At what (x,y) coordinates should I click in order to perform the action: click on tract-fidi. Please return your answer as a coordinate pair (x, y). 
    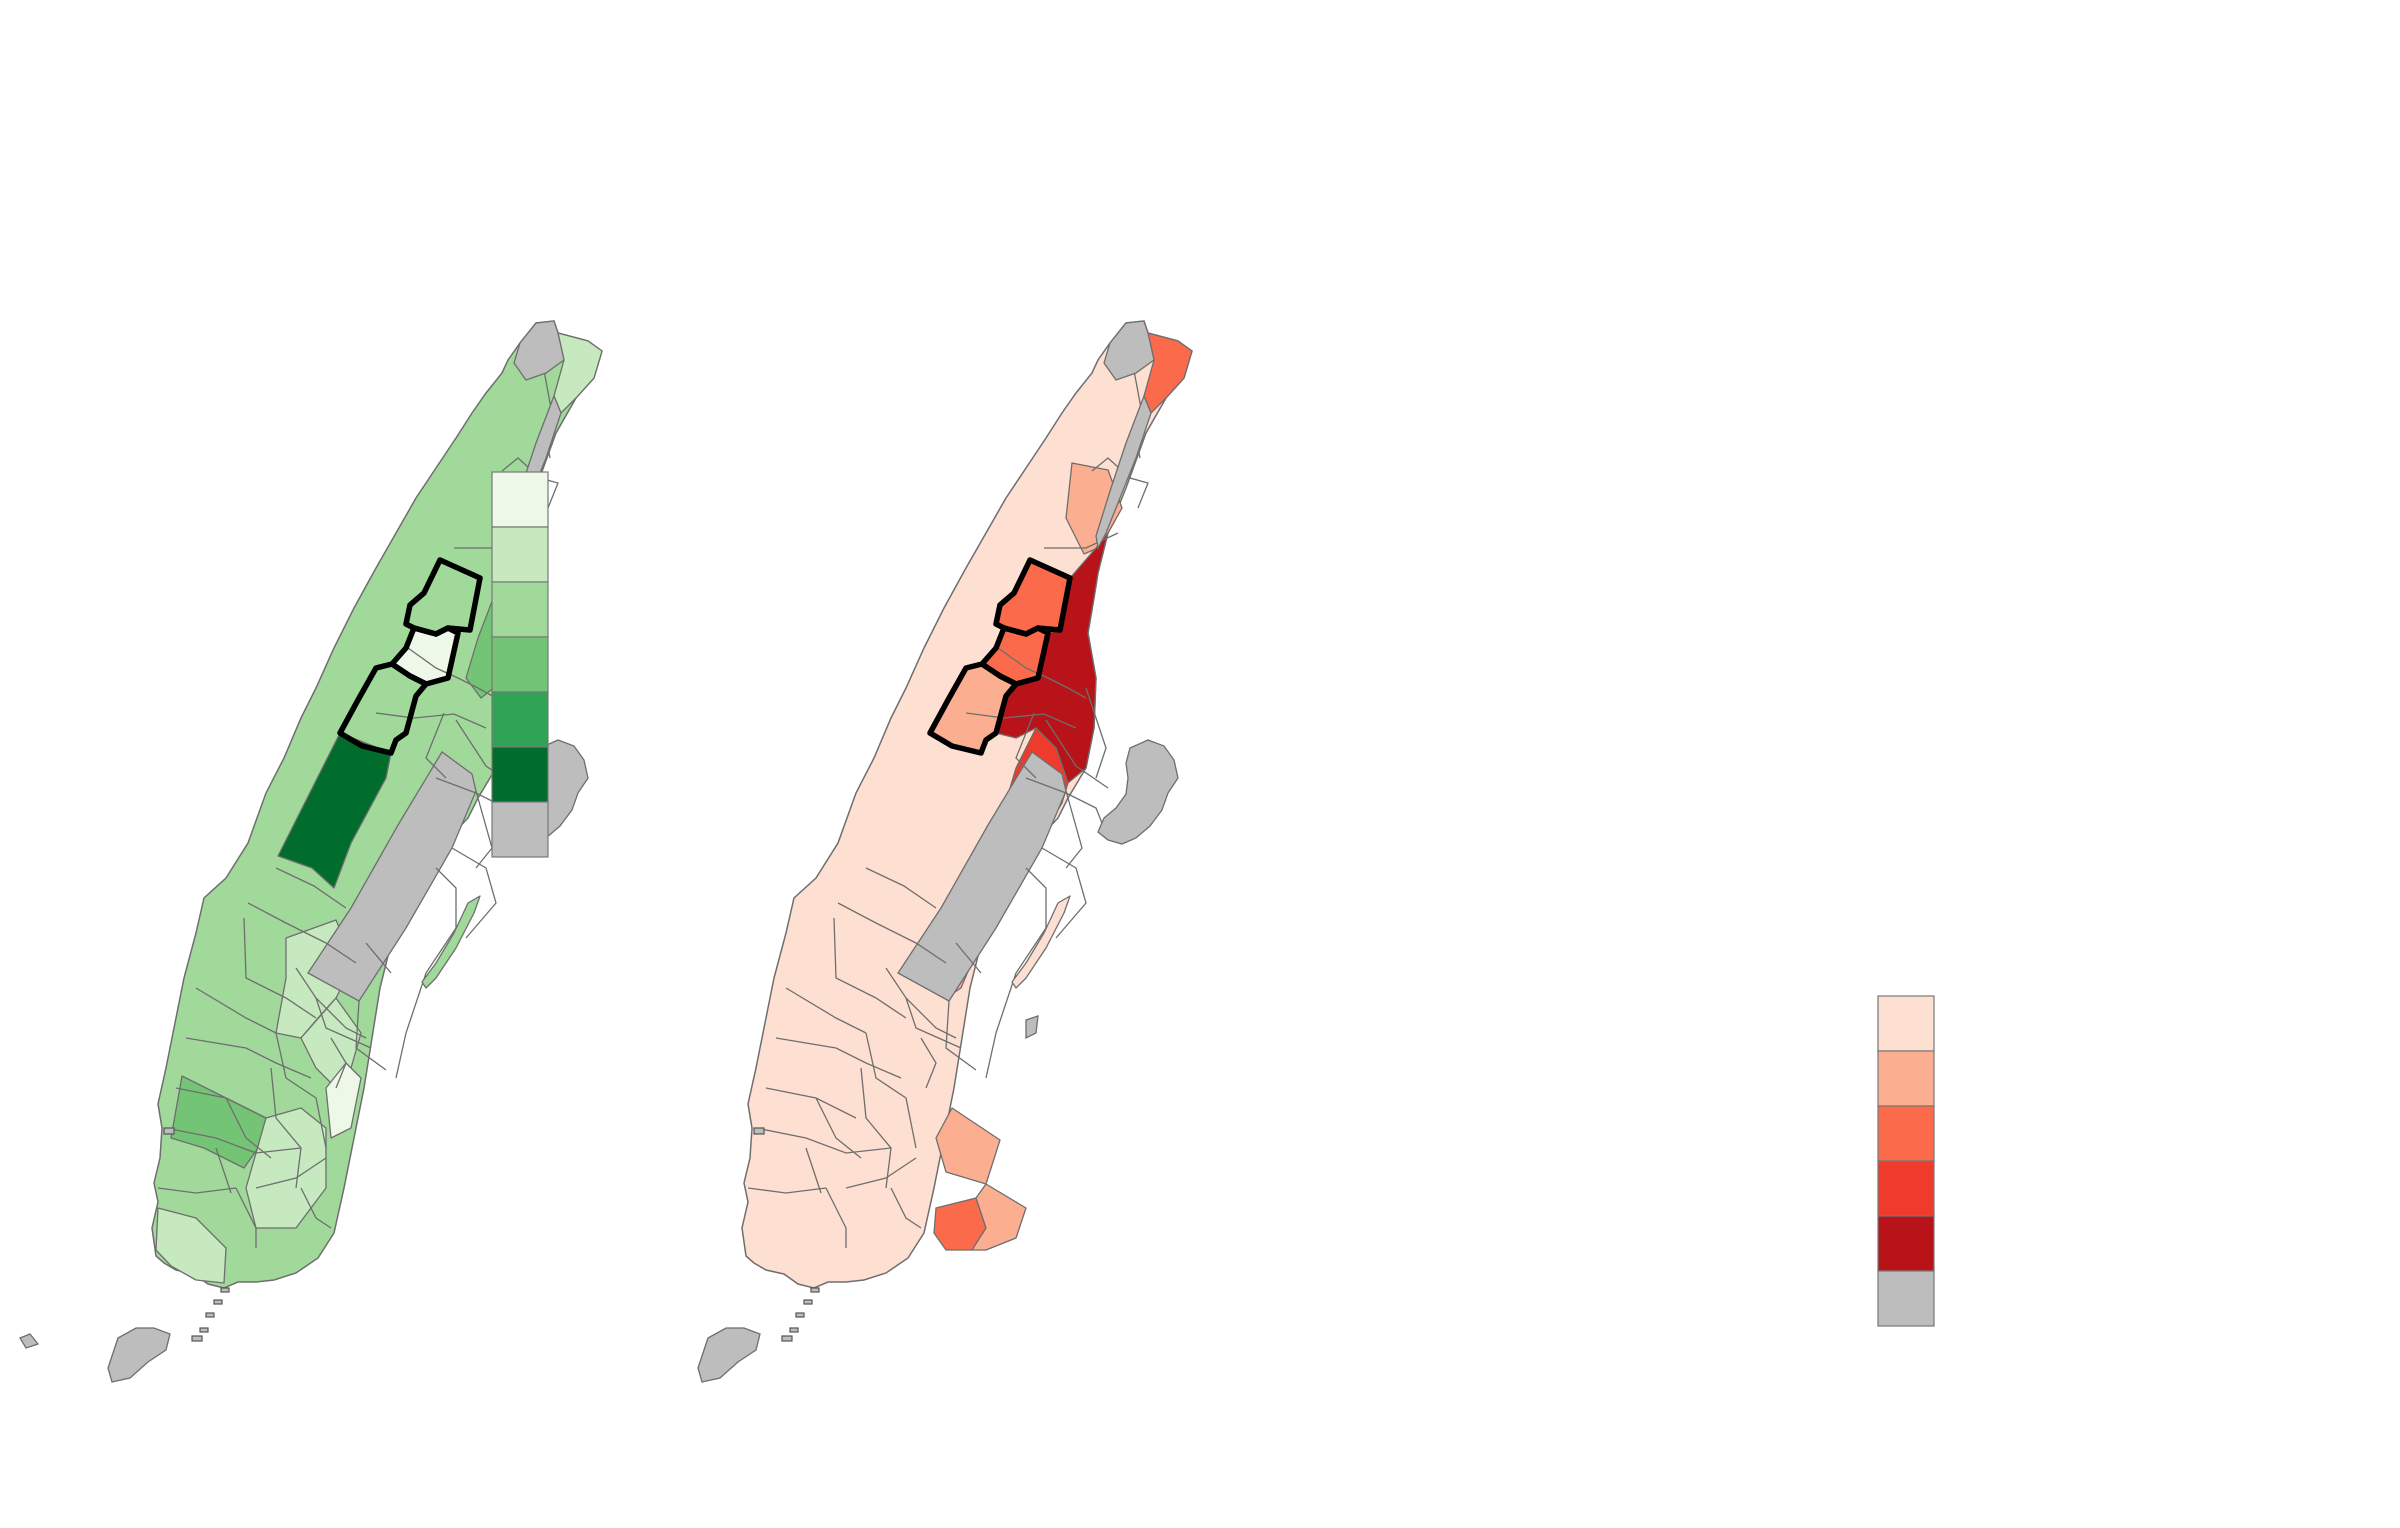
    Looking at the image, I should click on (191, 1245).